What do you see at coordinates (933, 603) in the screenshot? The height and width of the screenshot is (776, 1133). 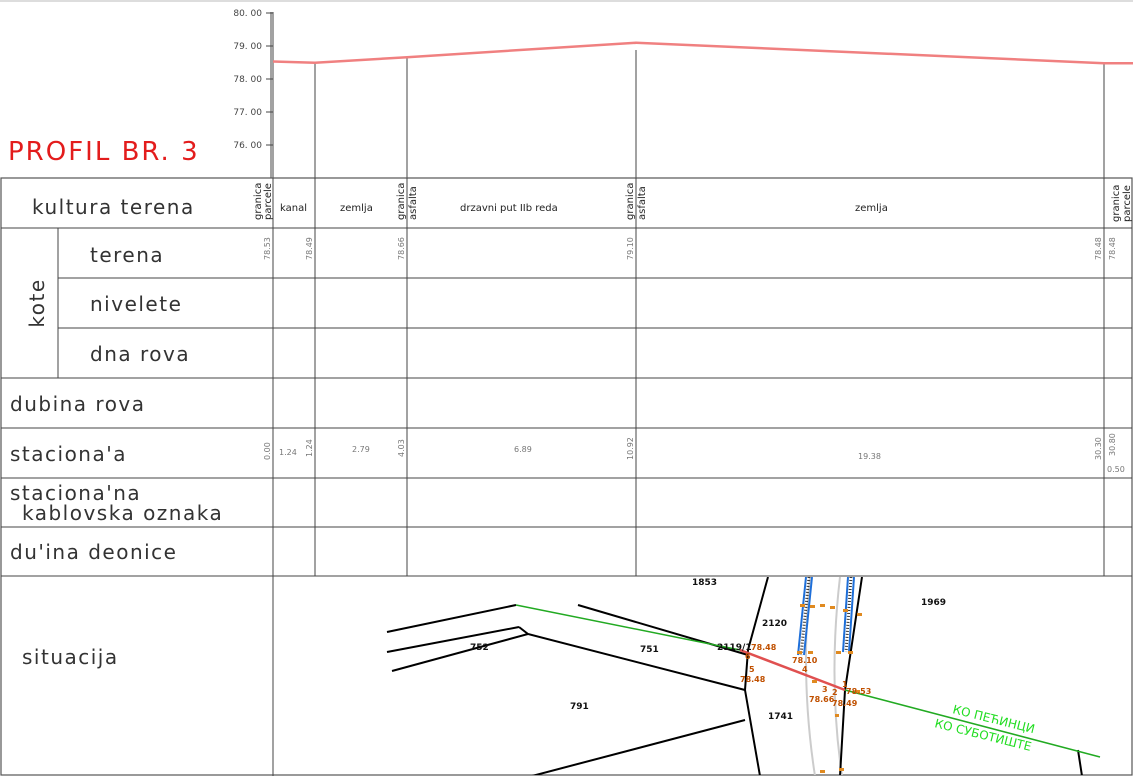 I see `parcel-number: 1969` at bounding box center [933, 603].